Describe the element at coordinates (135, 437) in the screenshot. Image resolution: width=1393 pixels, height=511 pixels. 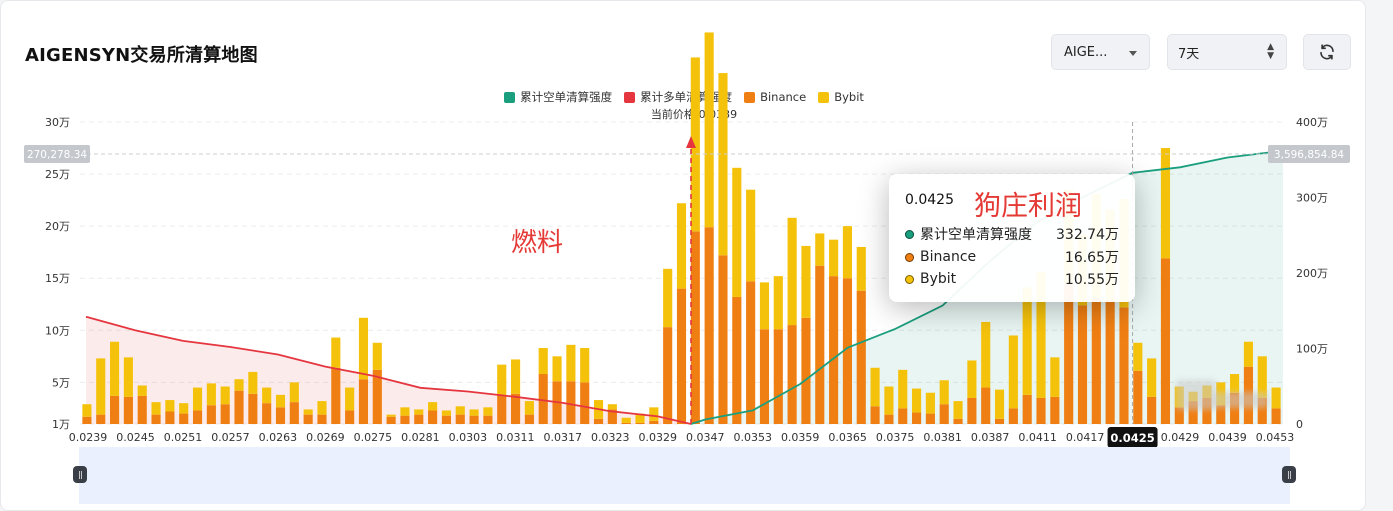
I see `x-tick-label: 0.0245` at that location.